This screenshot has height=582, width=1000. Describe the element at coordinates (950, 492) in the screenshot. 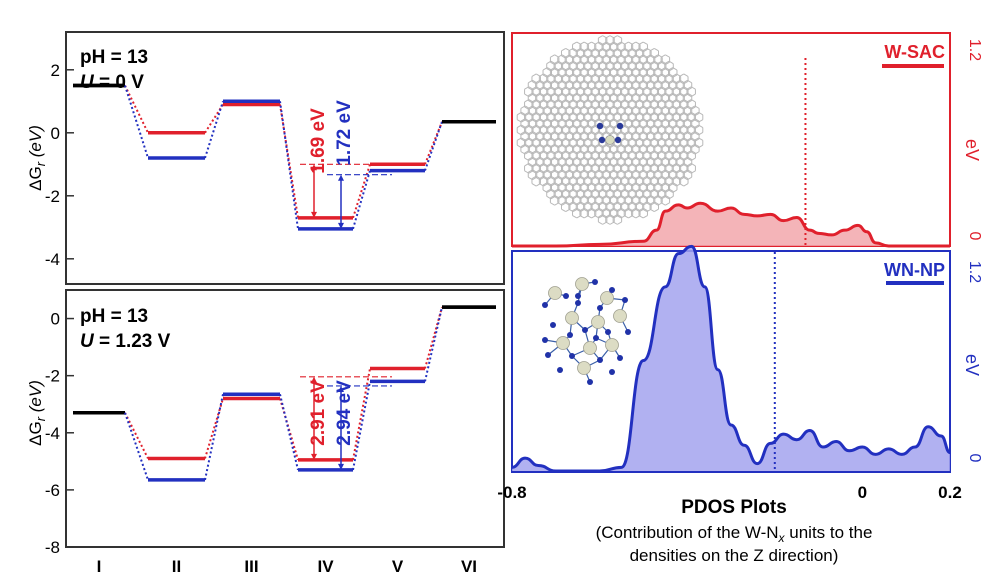

I see `x-tick-label: 0.2` at that location.